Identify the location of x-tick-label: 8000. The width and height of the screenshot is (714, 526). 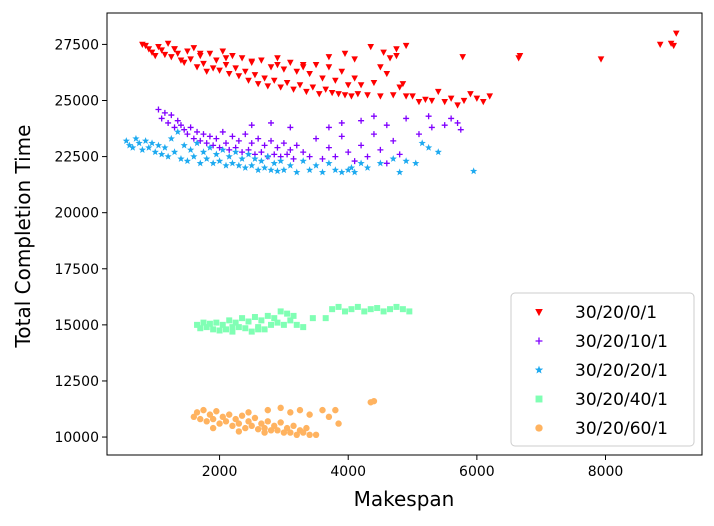
(606, 472).